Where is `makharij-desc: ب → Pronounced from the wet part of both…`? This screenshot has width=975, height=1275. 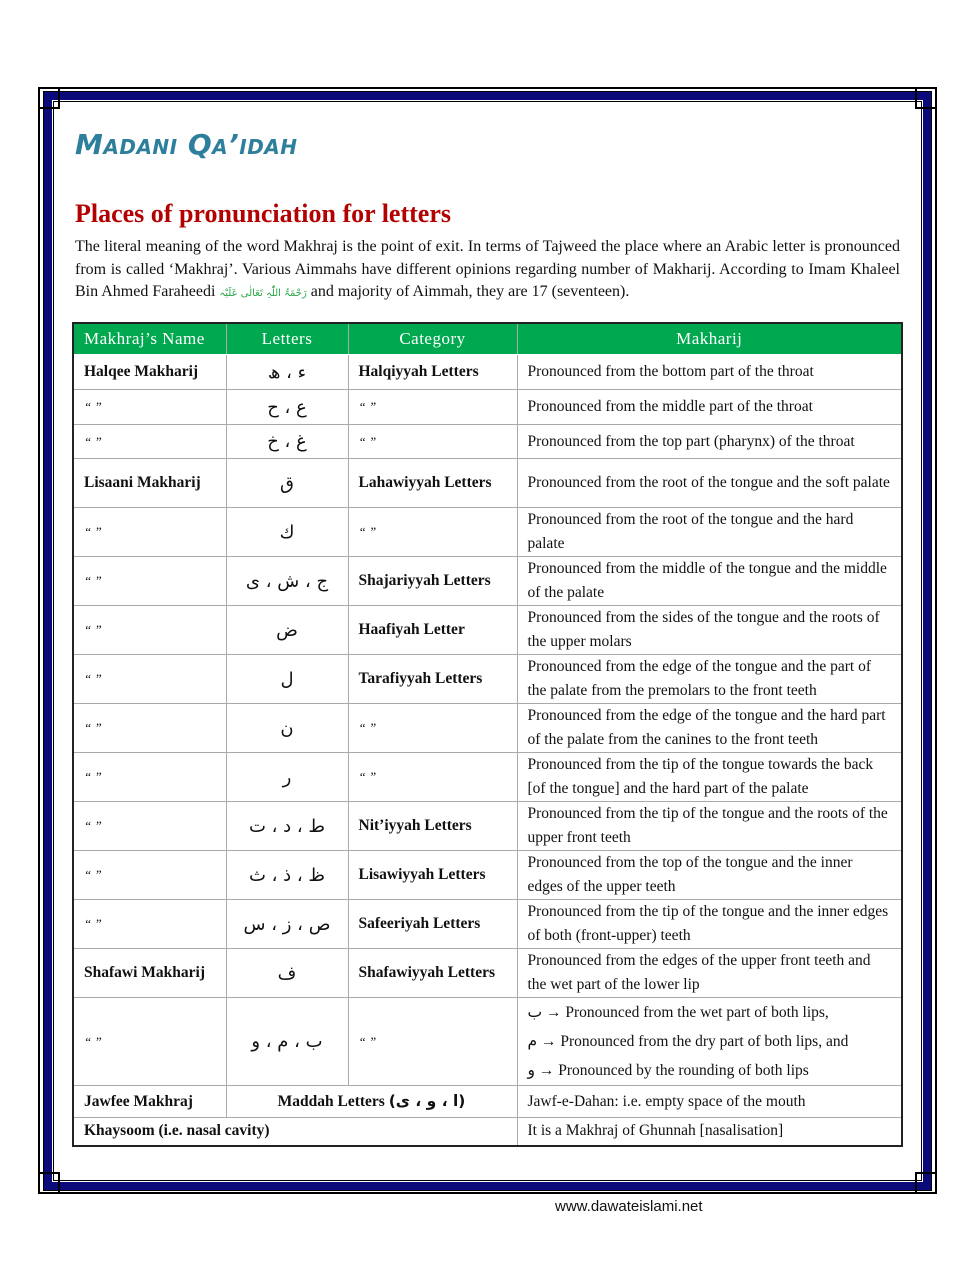 makharij-desc: ب → Pronounced from the wet part of both… is located at coordinates (709, 1041).